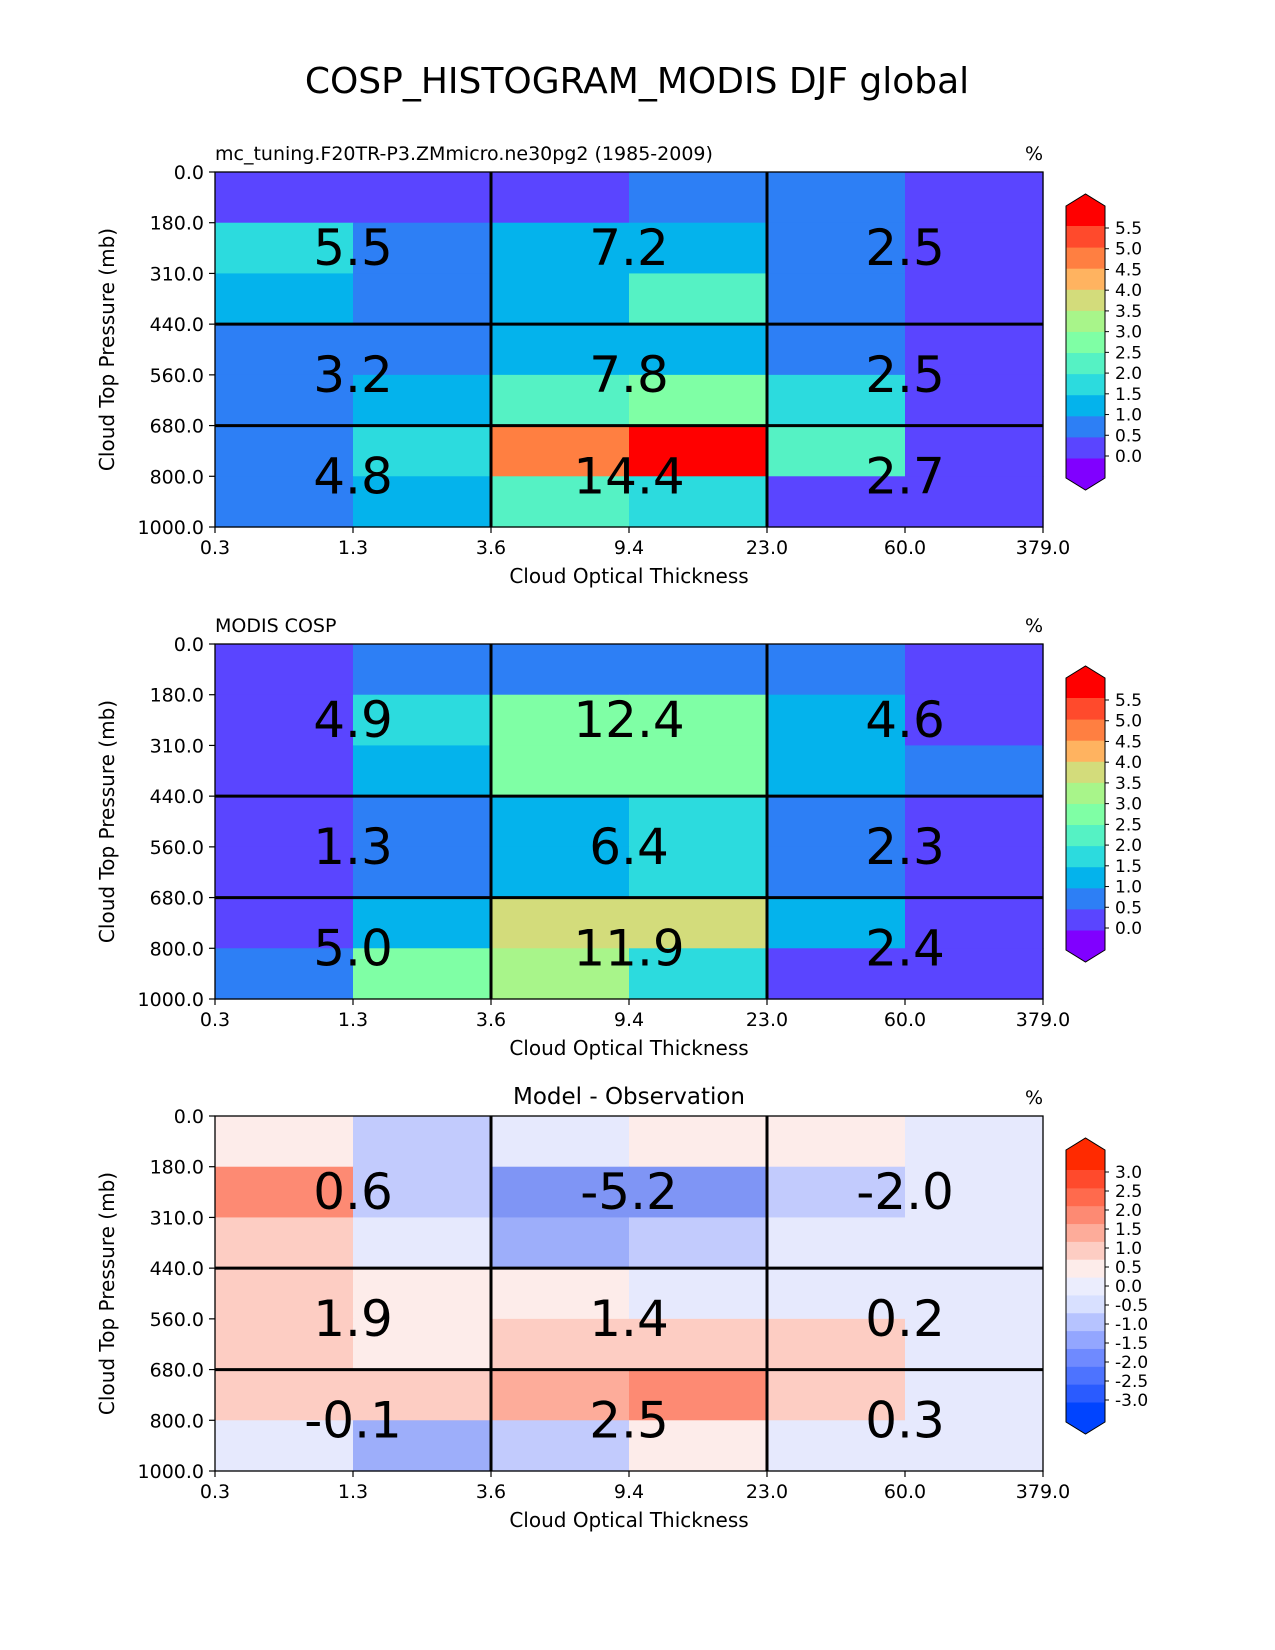 This screenshot has width=1275, height=1650. I want to click on colorbar-label: 0.0, so click(1128, 457).